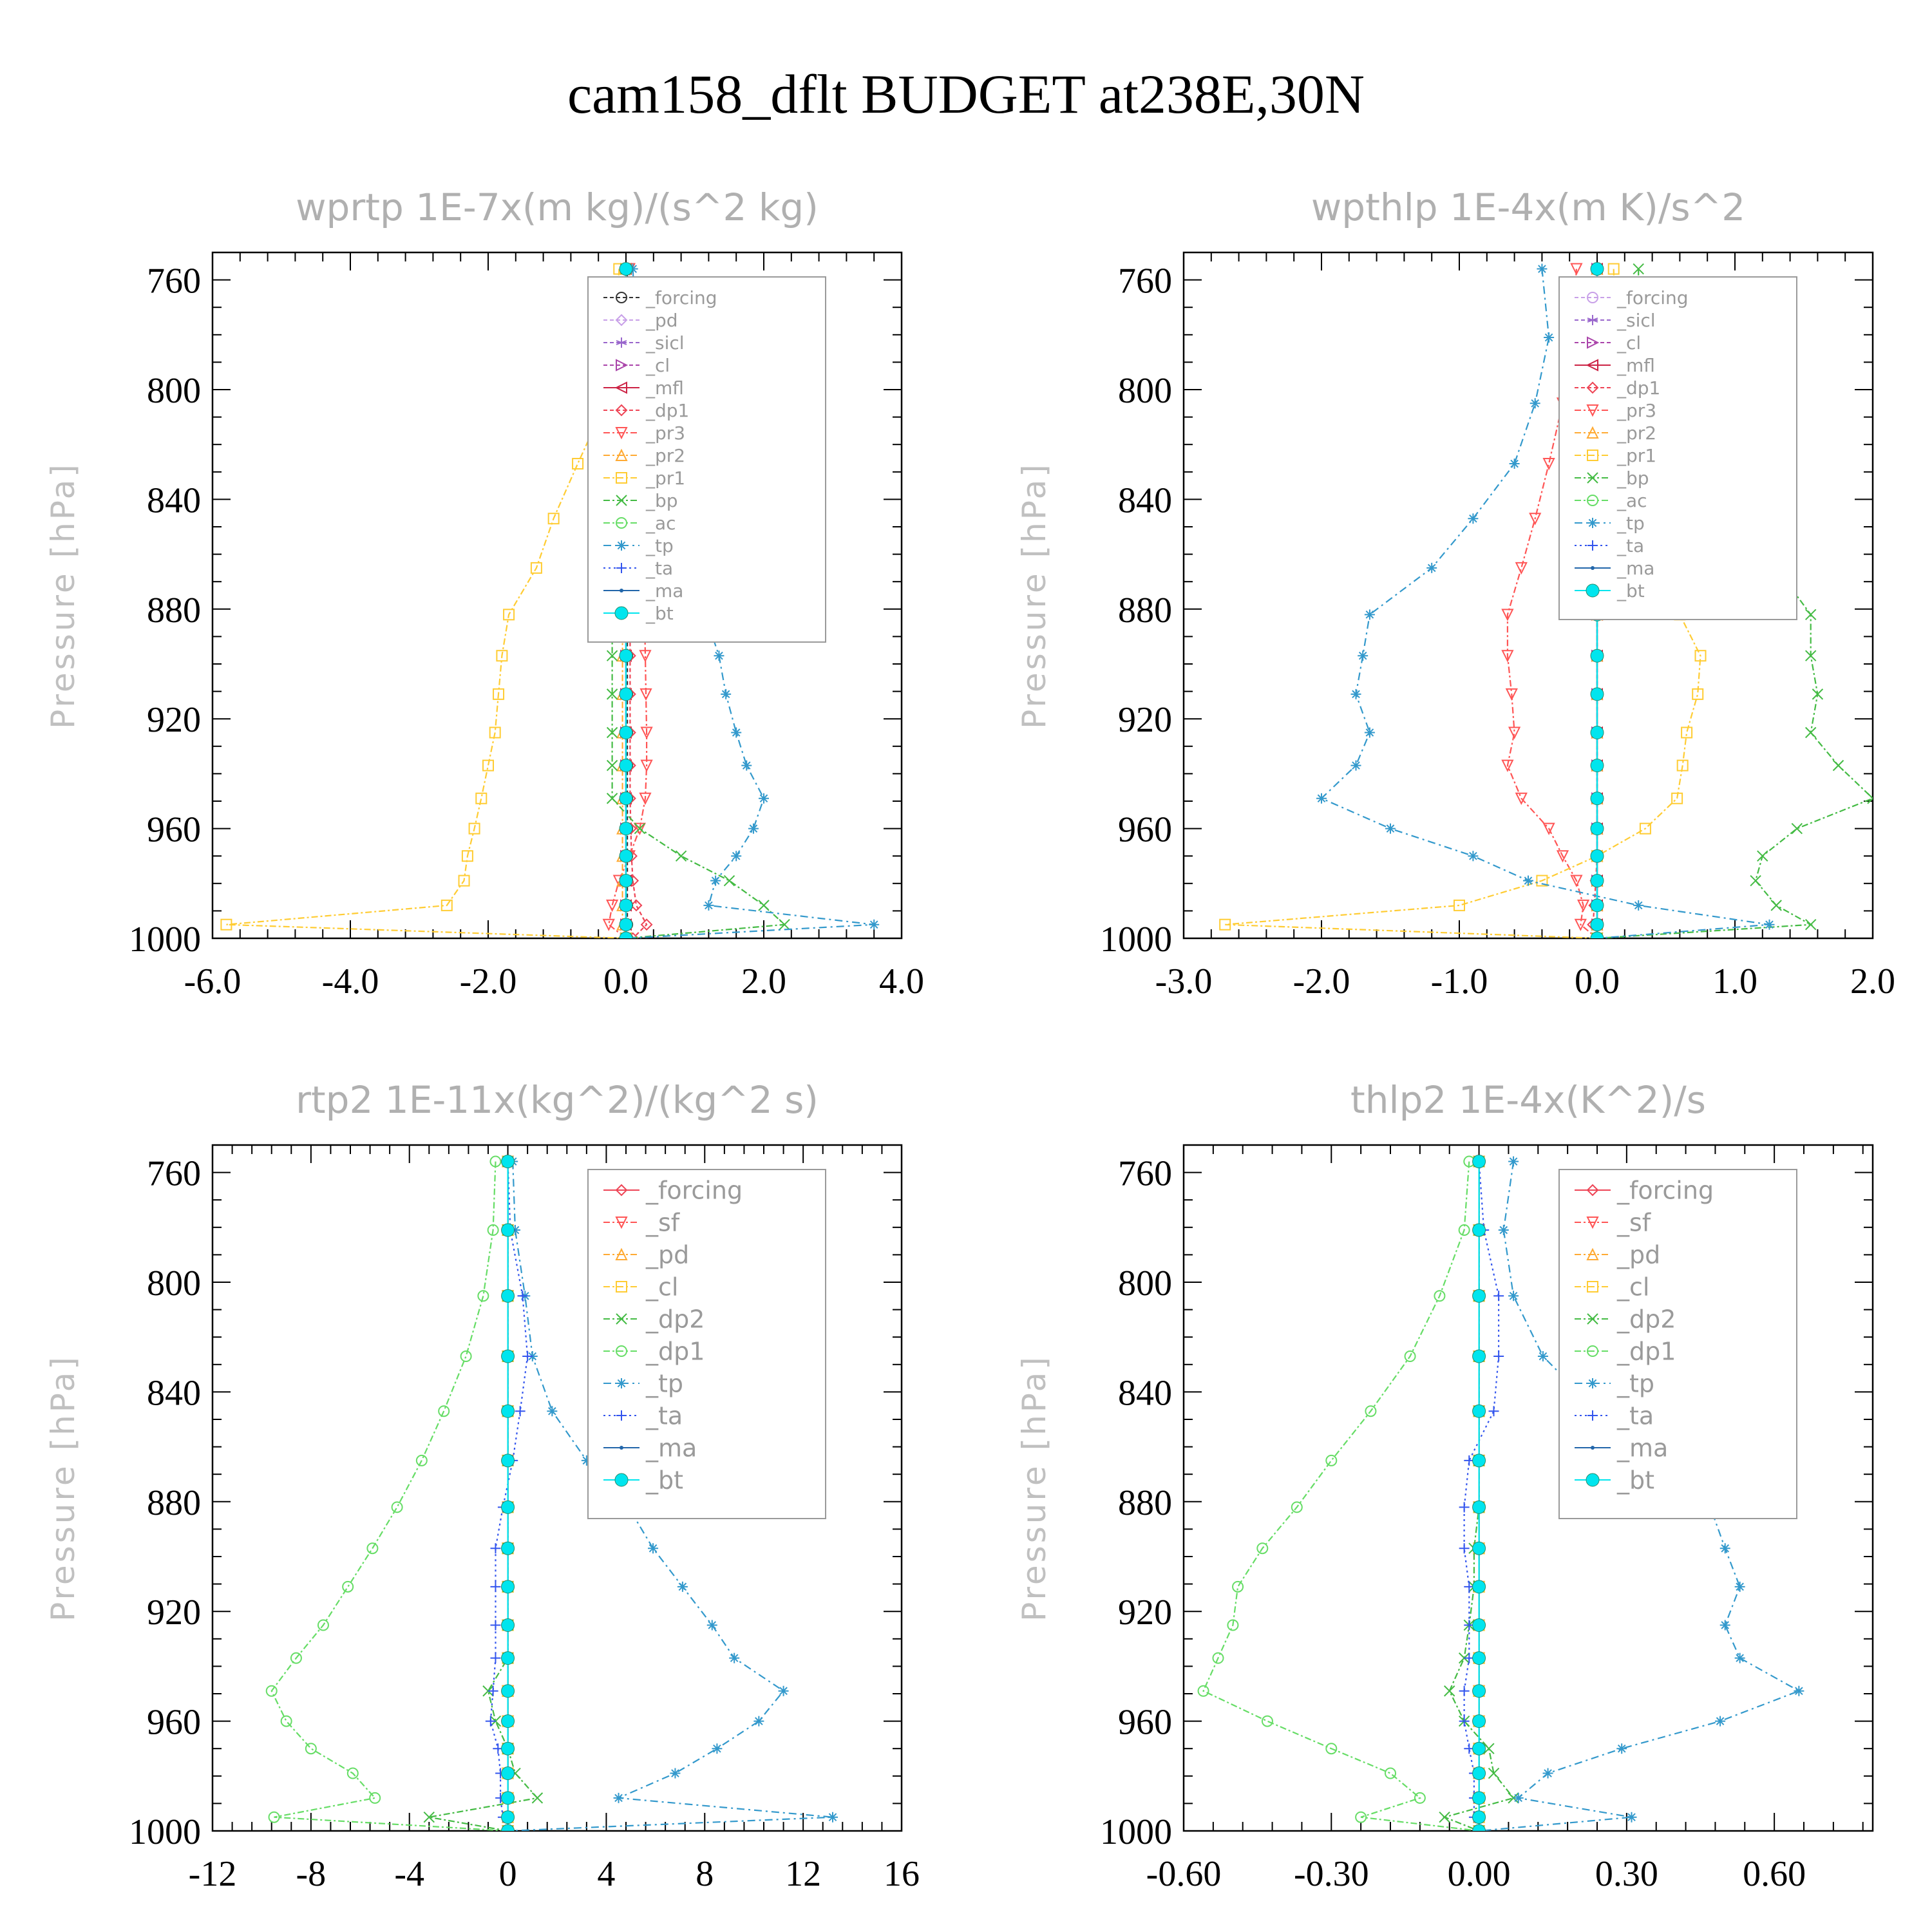  What do you see at coordinates (174, 1613) in the screenshot?
I see `y-tick-label: 920` at bounding box center [174, 1613].